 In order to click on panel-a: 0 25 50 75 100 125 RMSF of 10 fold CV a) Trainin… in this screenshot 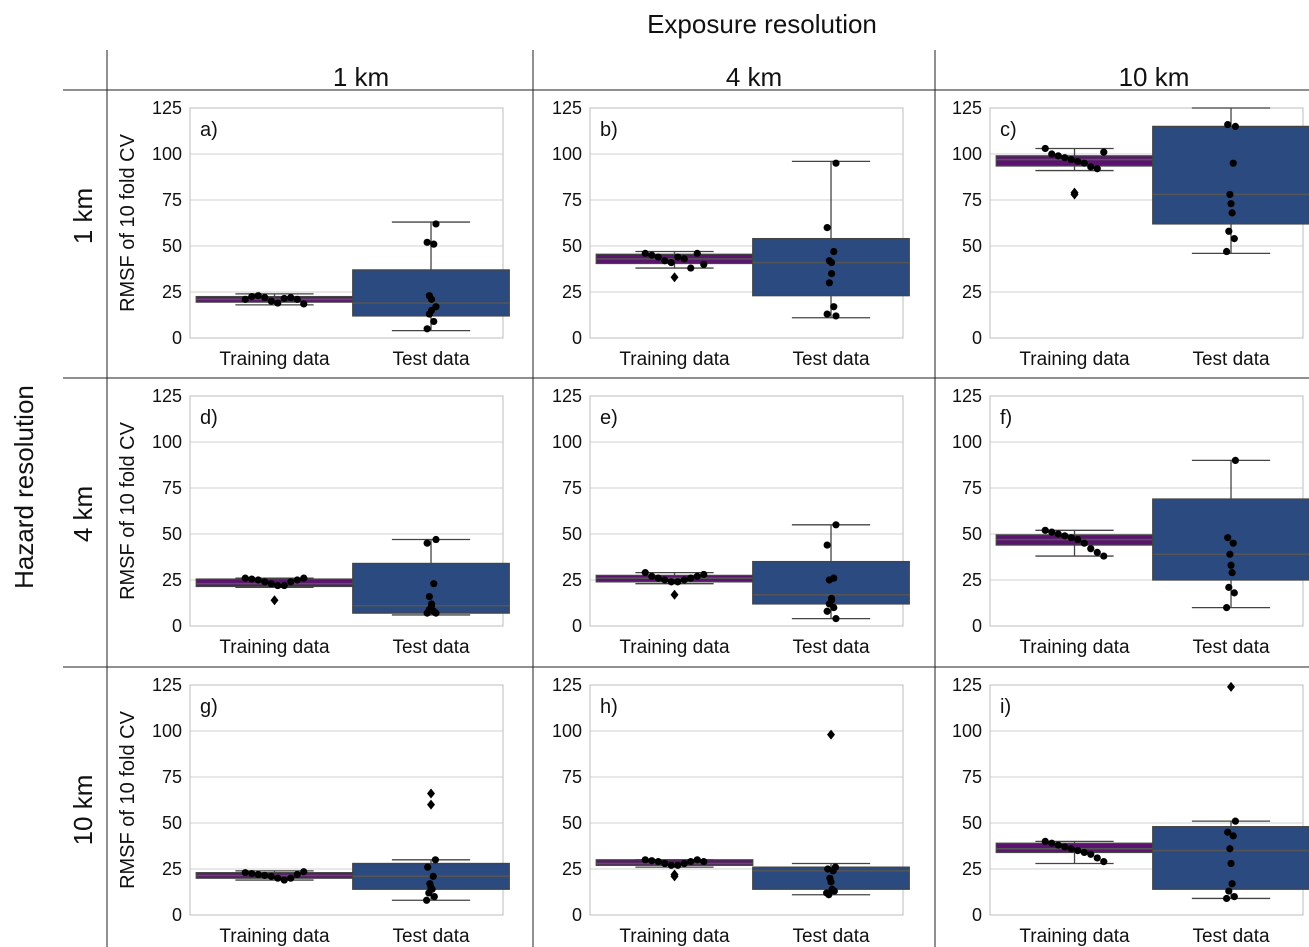, I will do `click(313, 234)`.